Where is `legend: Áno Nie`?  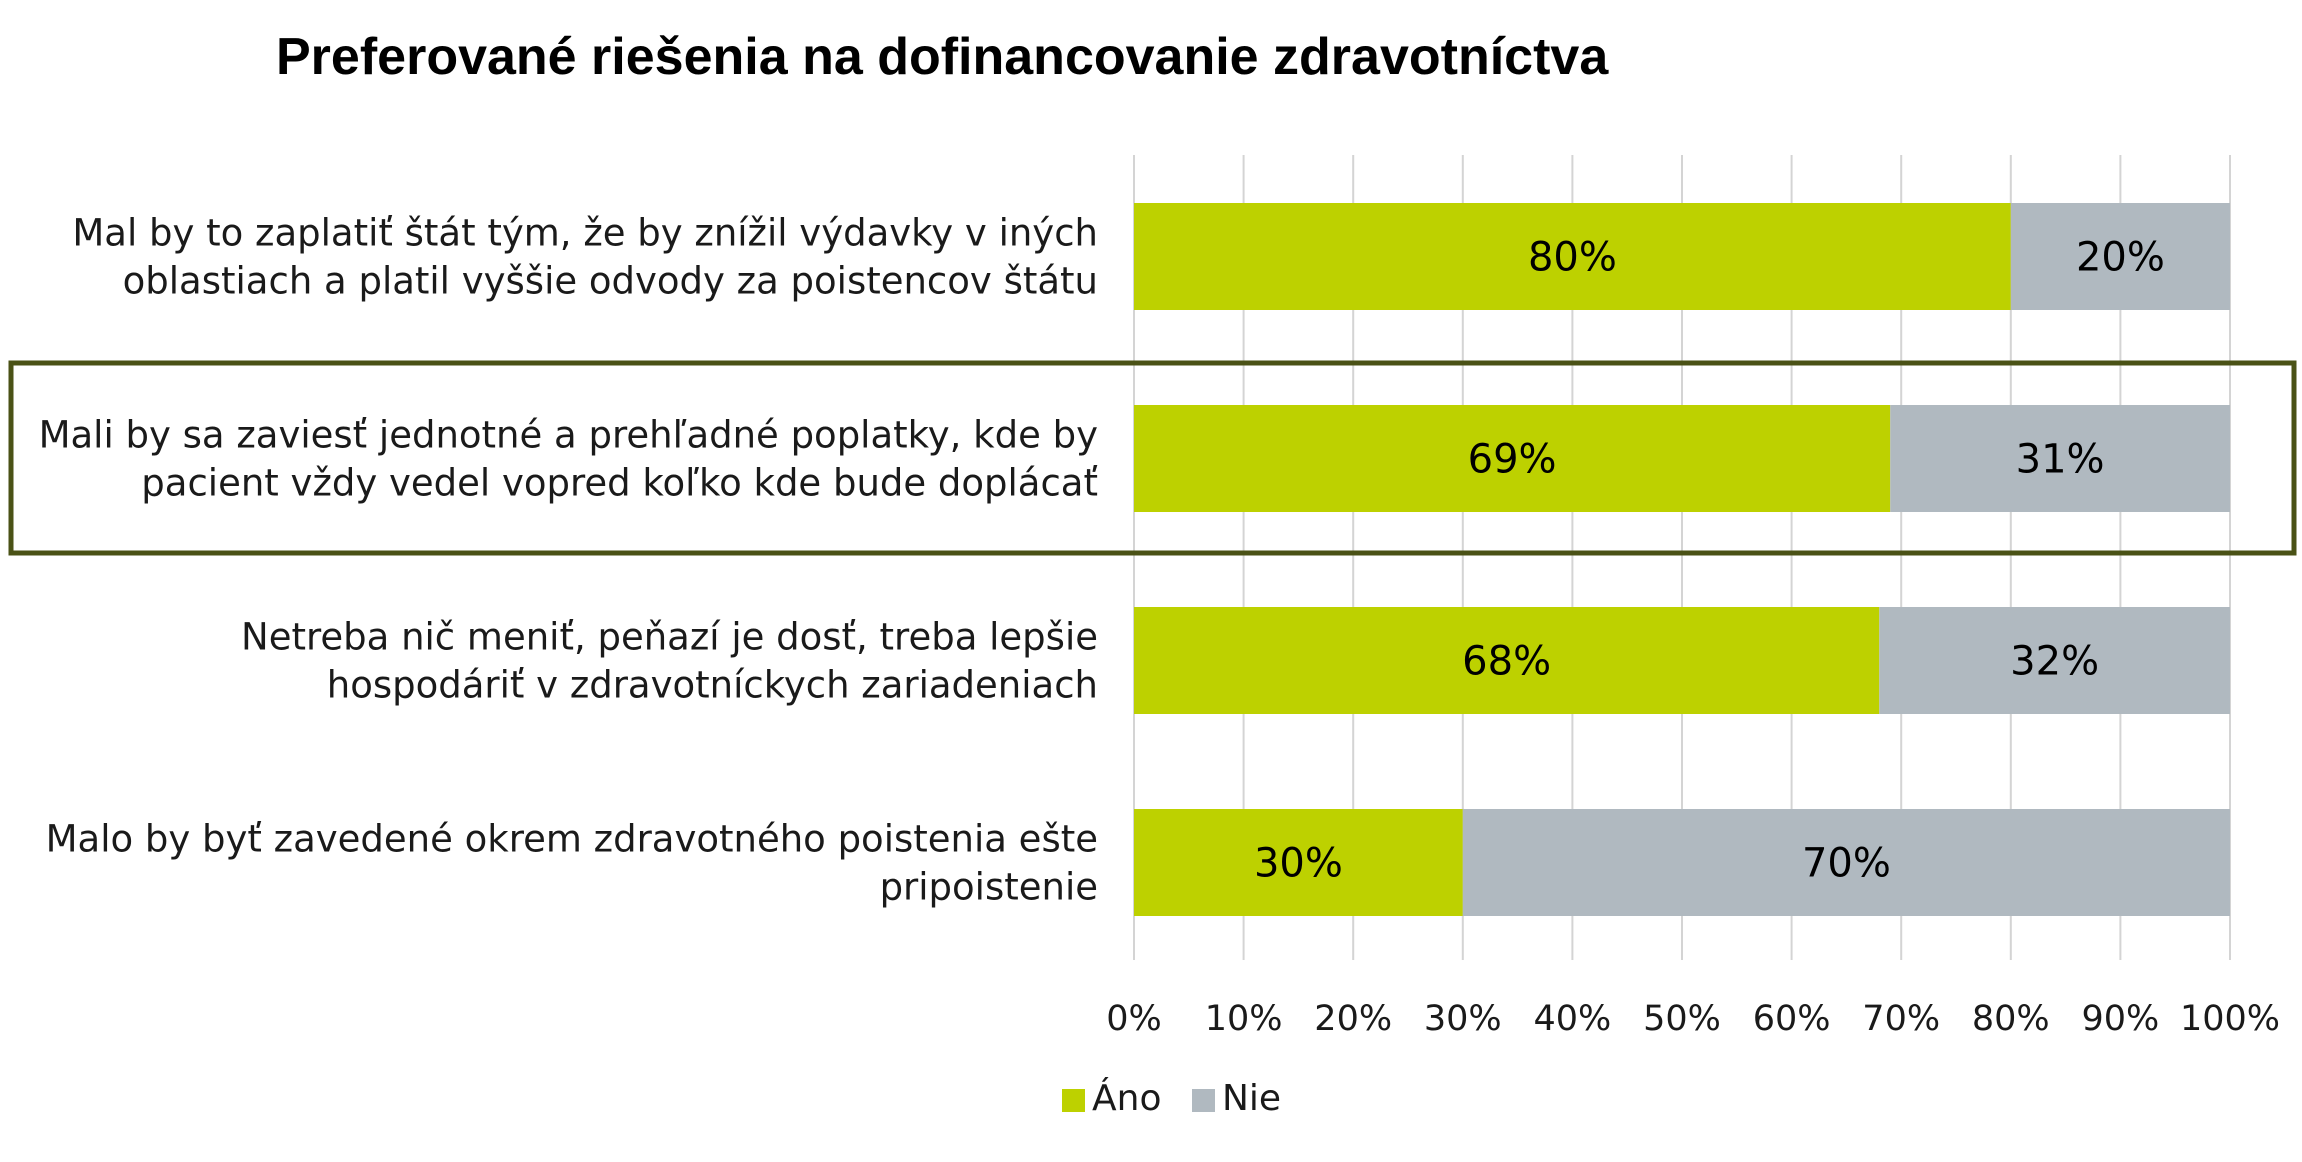 legend: Áno Nie is located at coordinates (1171, 1098).